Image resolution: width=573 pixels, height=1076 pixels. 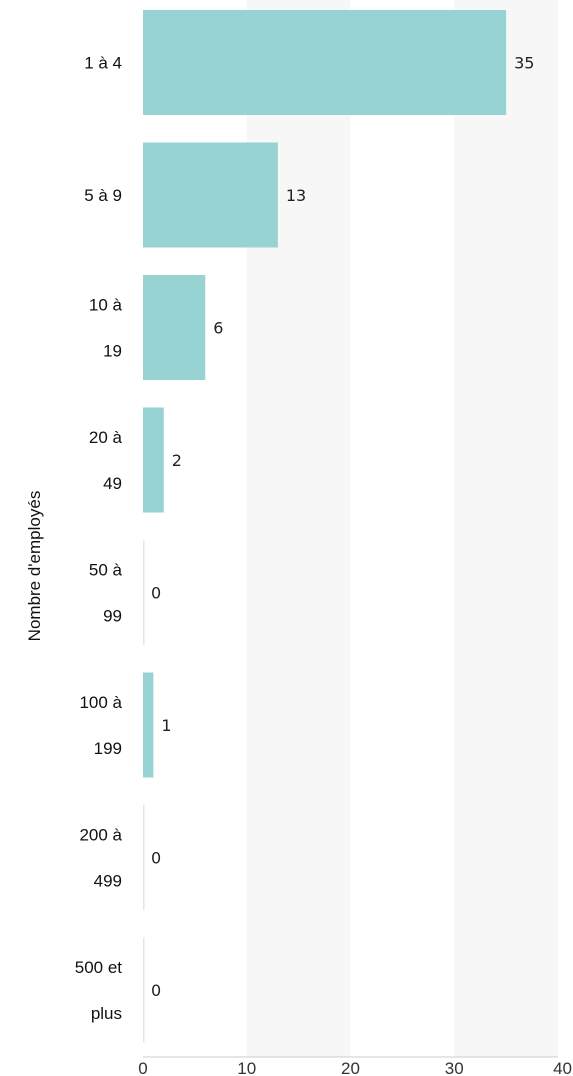 What do you see at coordinates (103, 195) in the screenshot?
I see `category-label: 5 à 9` at bounding box center [103, 195].